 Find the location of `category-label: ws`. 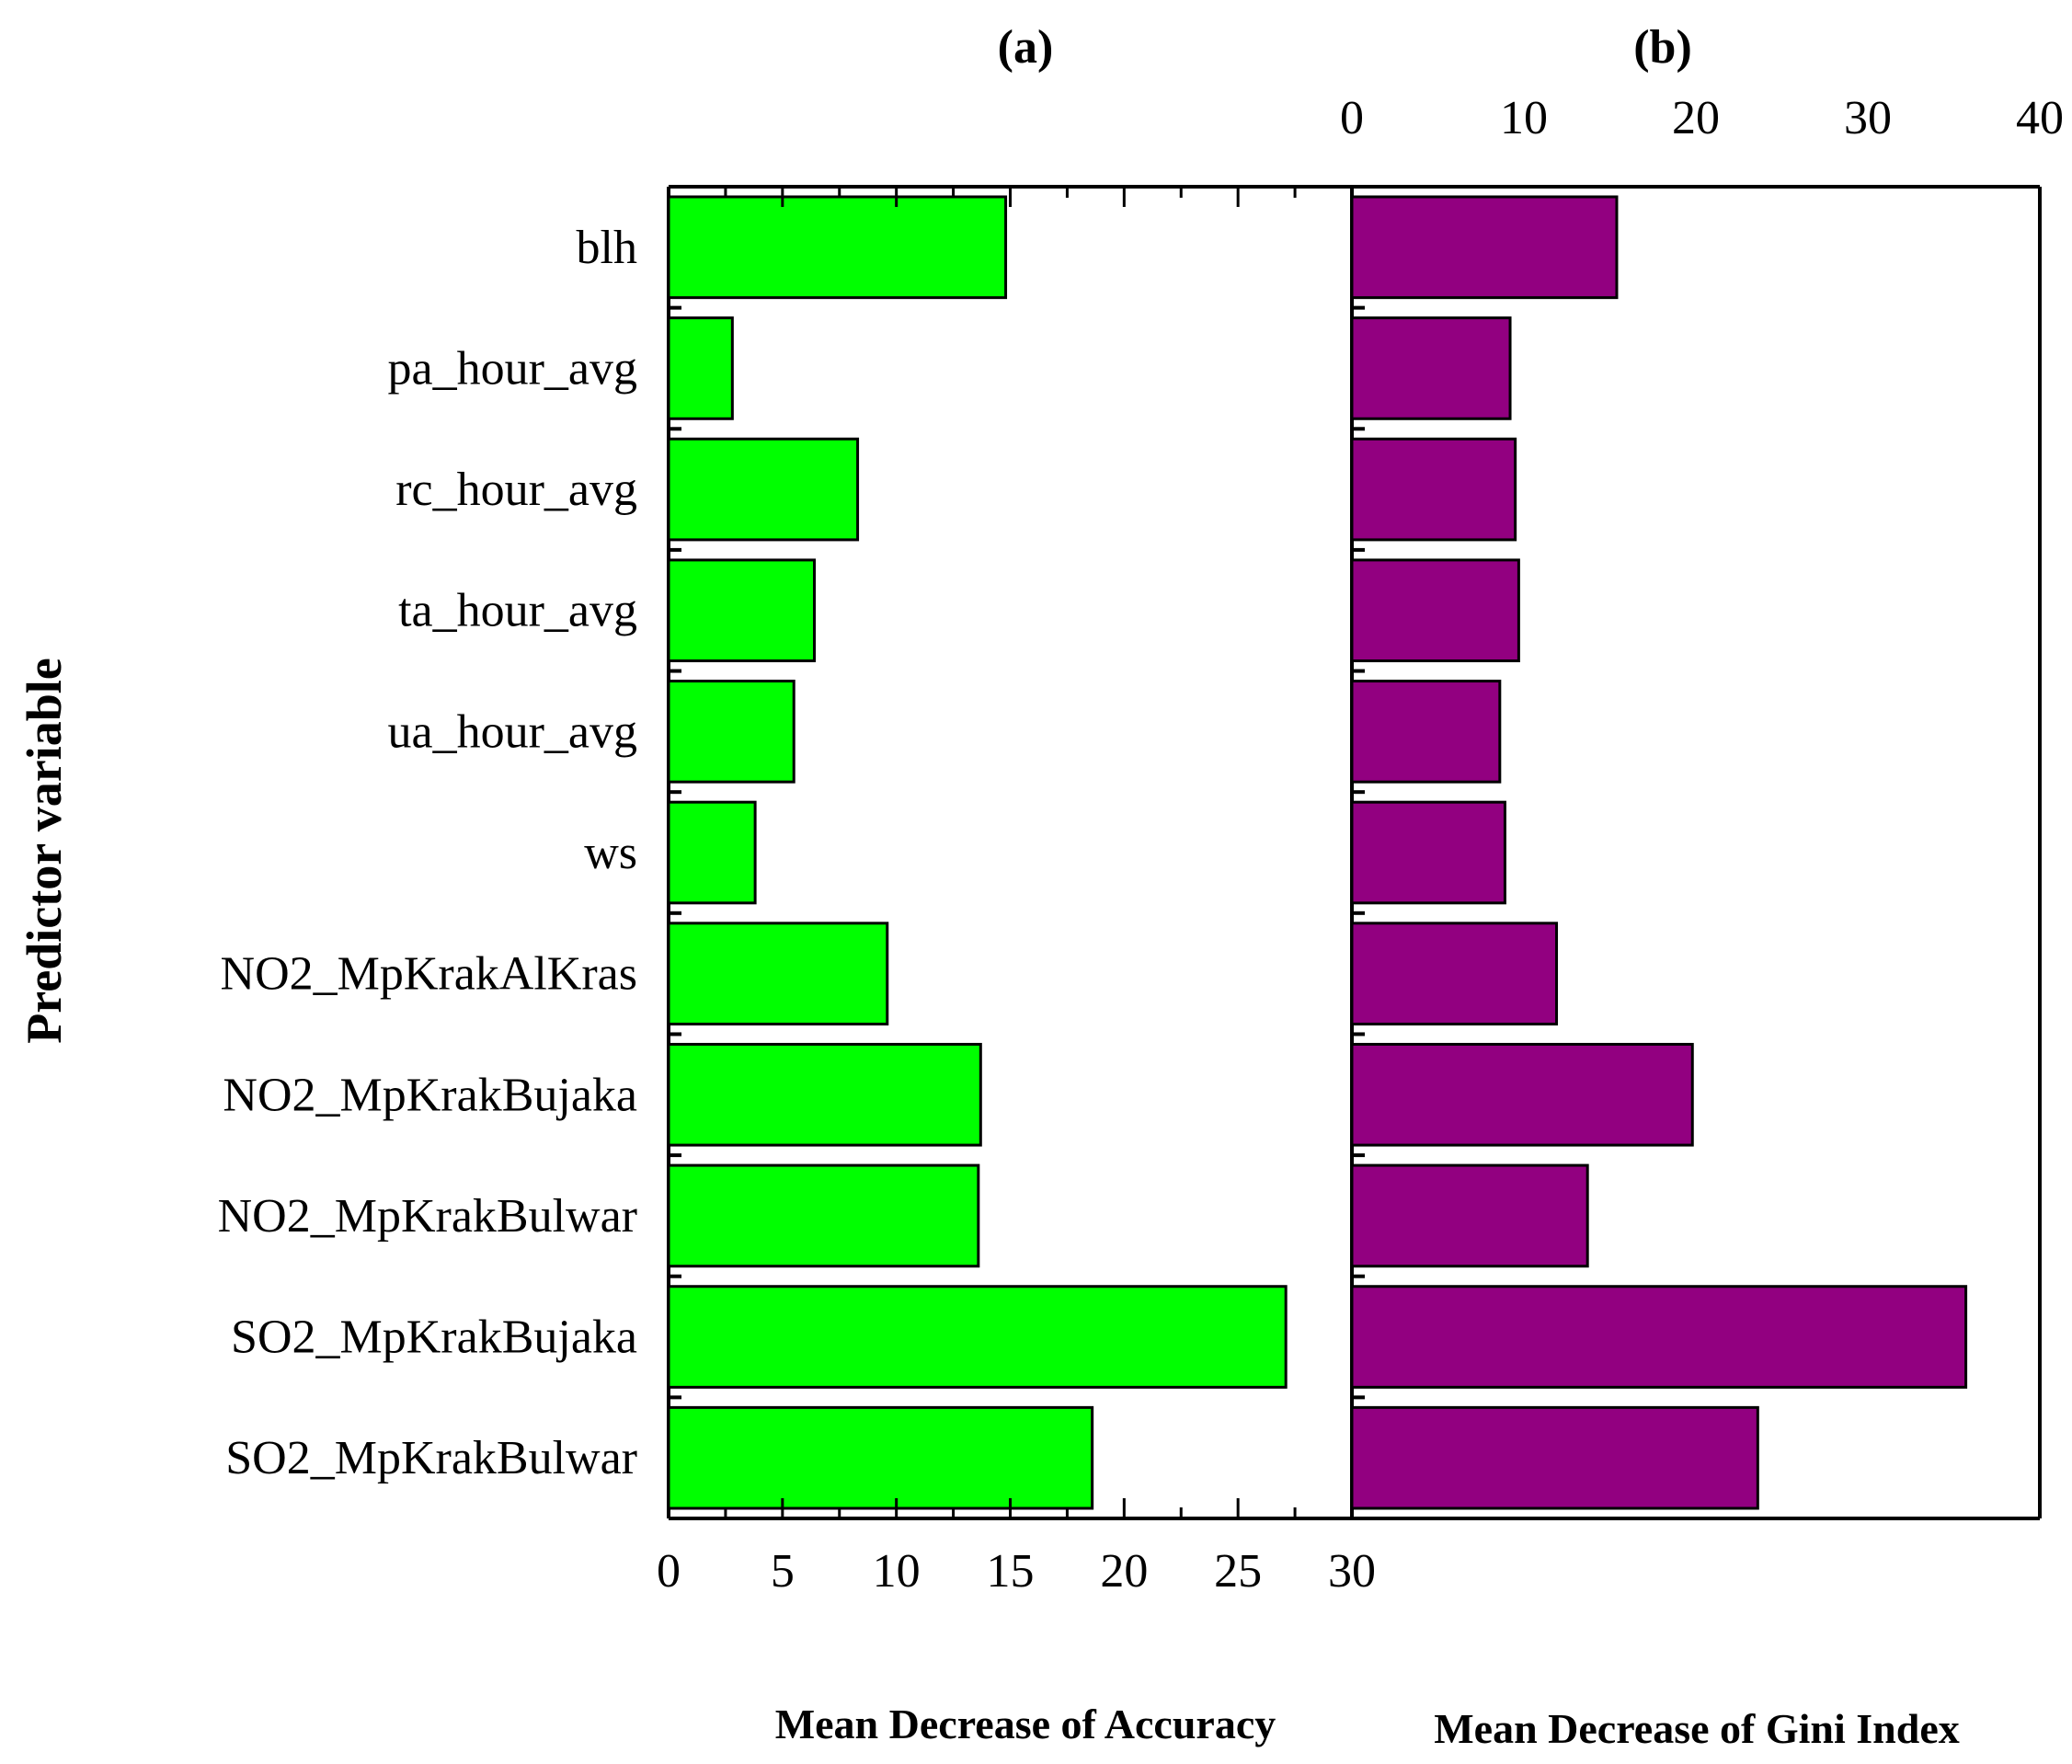

category-label: ws is located at coordinates (610, 853).